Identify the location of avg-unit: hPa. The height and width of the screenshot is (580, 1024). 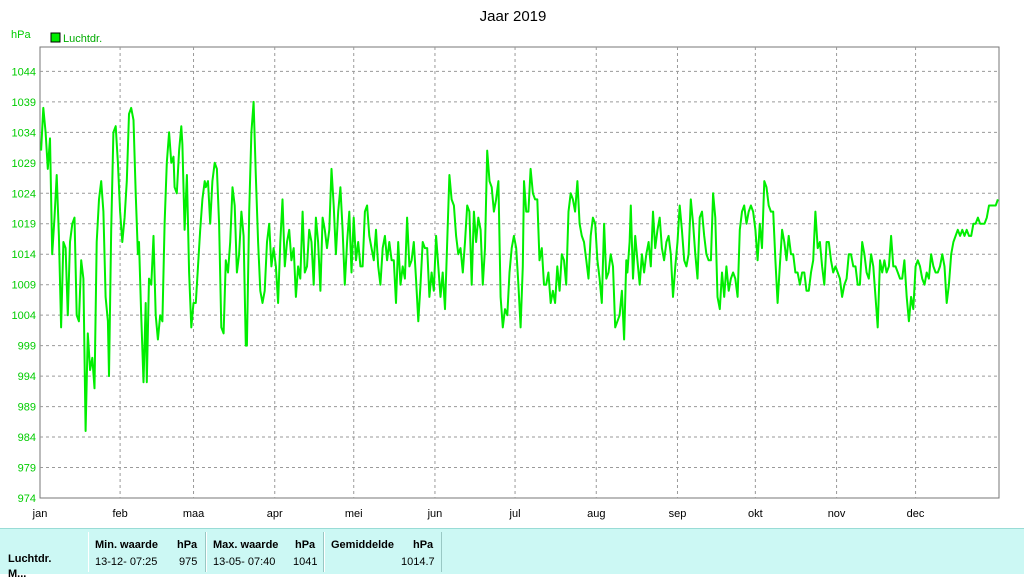
(423, 545).